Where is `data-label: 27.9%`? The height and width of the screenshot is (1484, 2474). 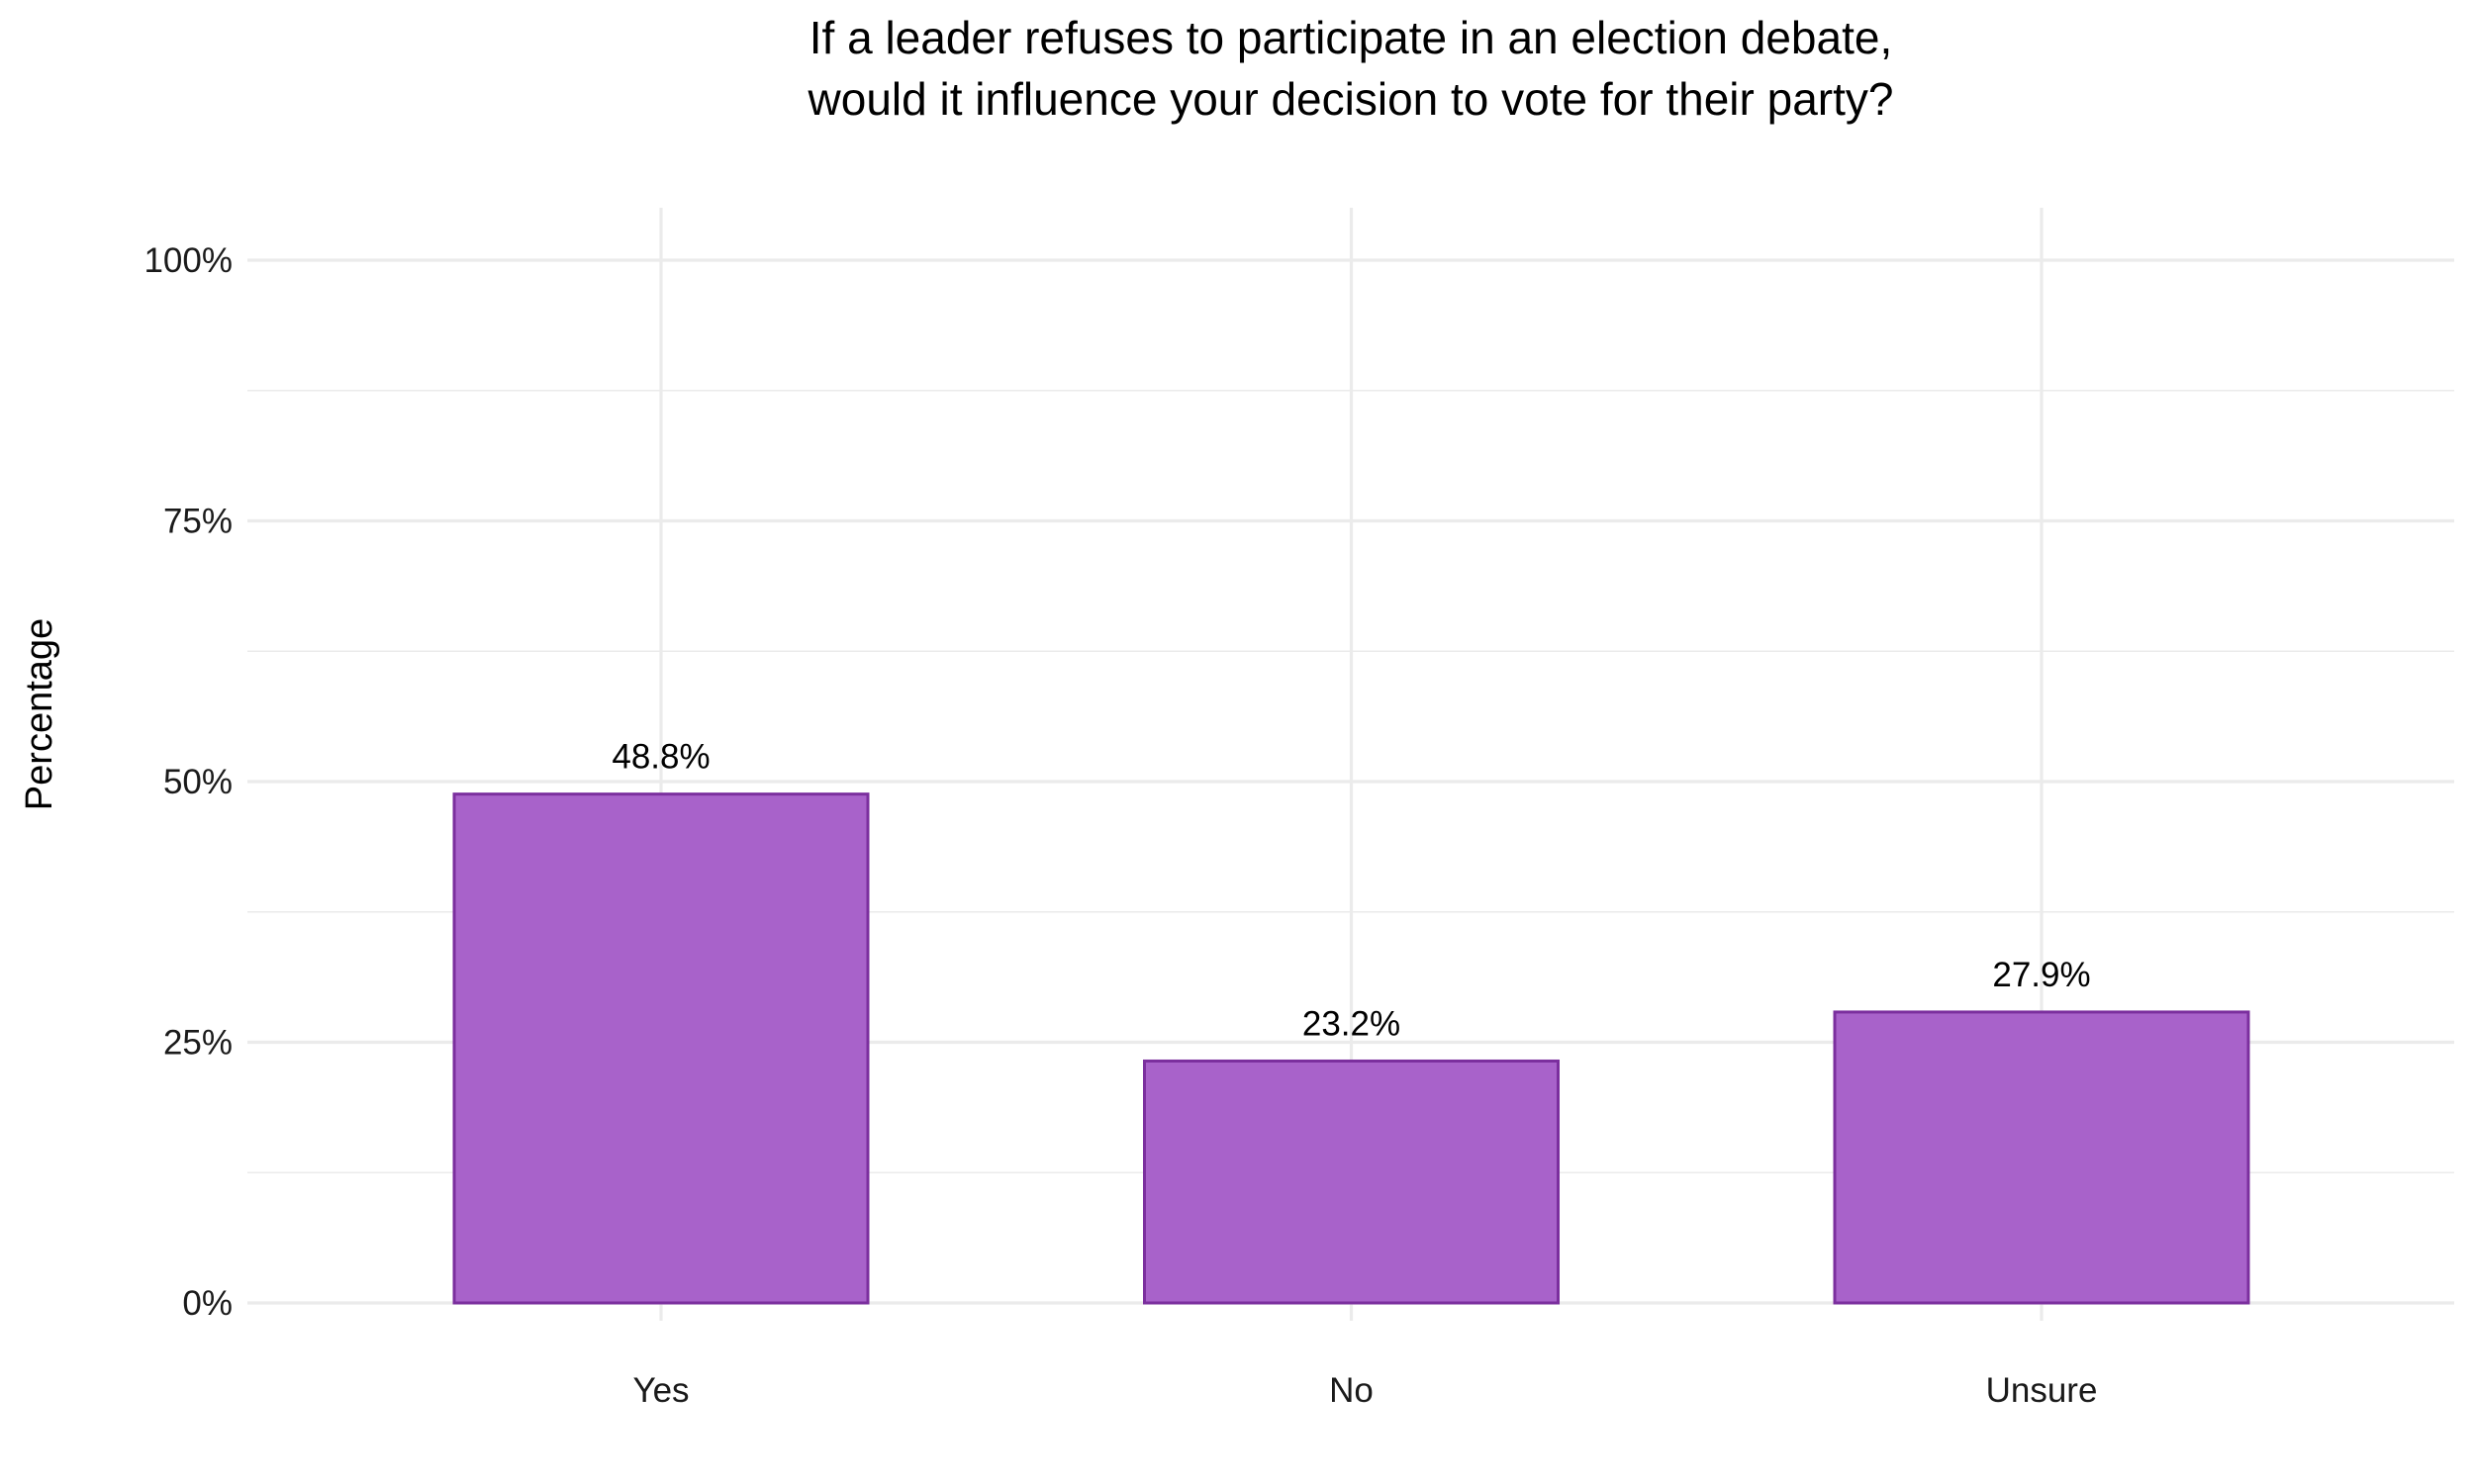 data-label: 27.9% is located at coordinates (2041, 975).